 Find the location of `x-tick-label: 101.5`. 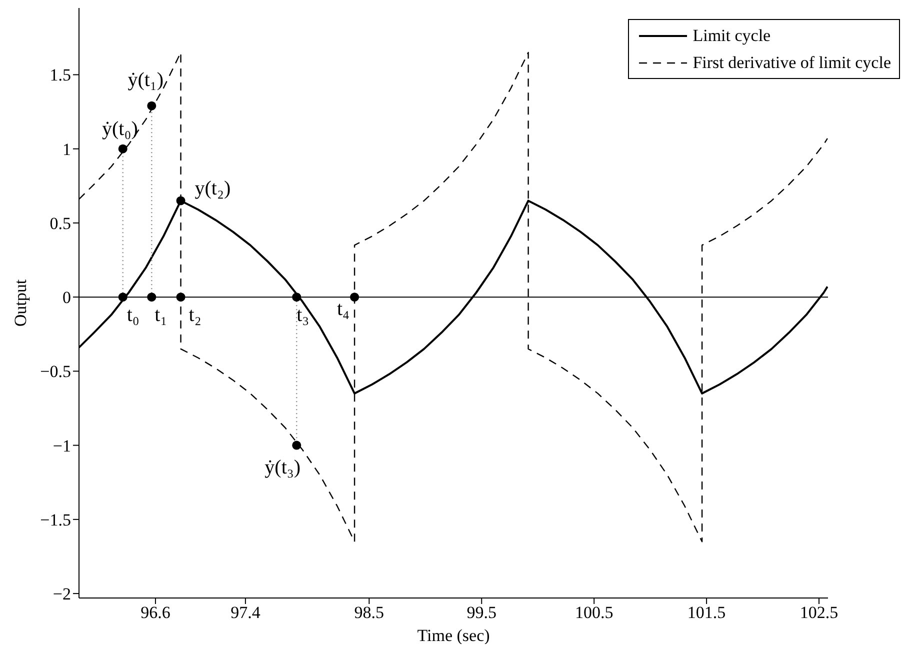

x-tick-label: 101.5 is located at coordinates (706, 612).